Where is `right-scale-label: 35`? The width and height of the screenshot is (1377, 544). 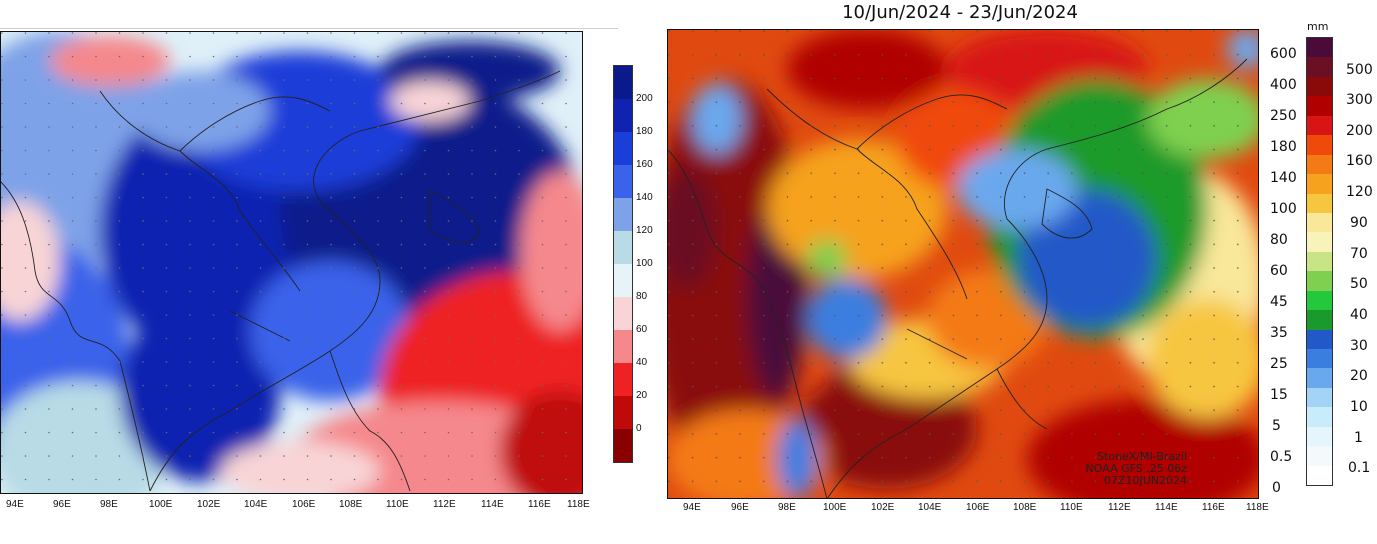
right-scale-label: 35 is located at coordinates (1279, 333).